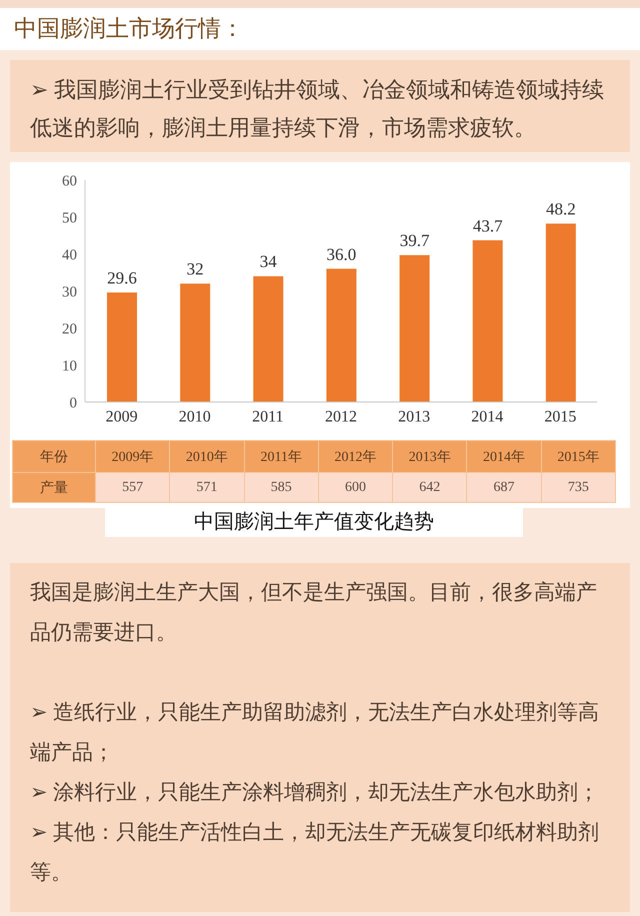  What do you see at coordinates (317, 108) in the screenshot?
I see `text: ➢ 我国膨润土行业受到钻井领域、冶金领域和铸造领域持续低迷的影响，膨润土用量持续下滑，市场需求疲软。` at bounding box center [317, 108].